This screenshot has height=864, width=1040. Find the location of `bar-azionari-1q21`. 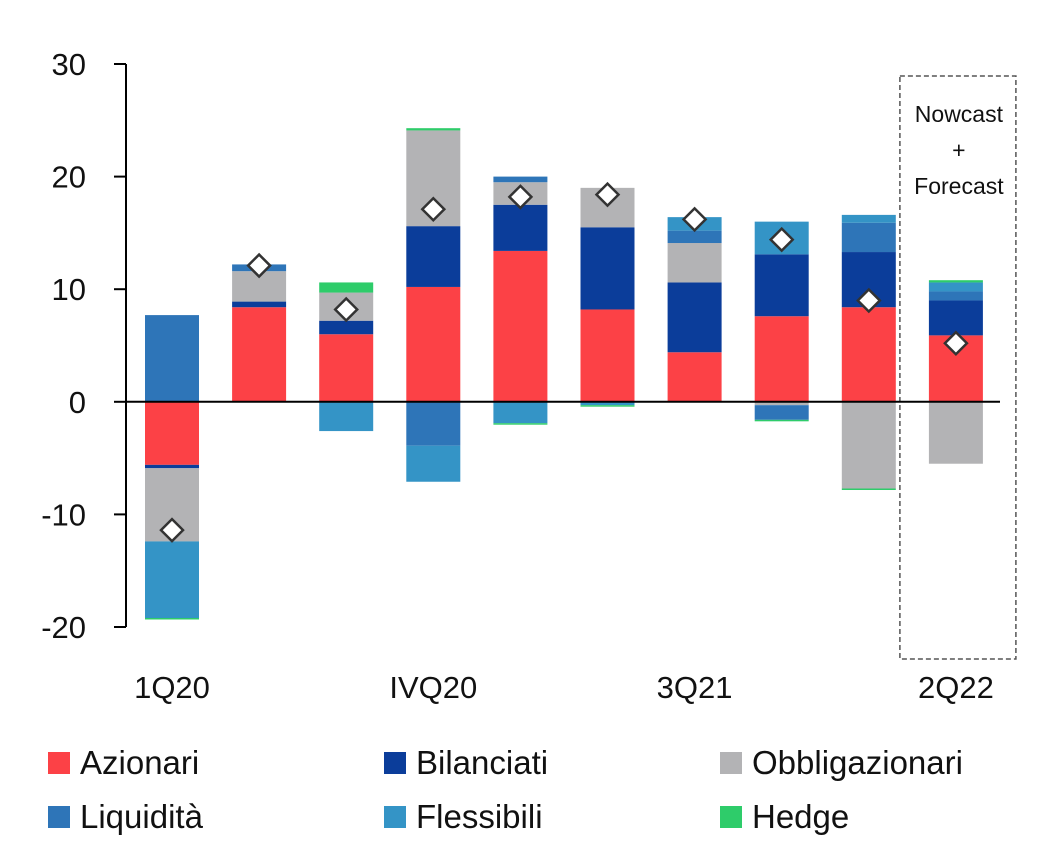

bar-azionari-1q21 is located at coordinates (520, 326).